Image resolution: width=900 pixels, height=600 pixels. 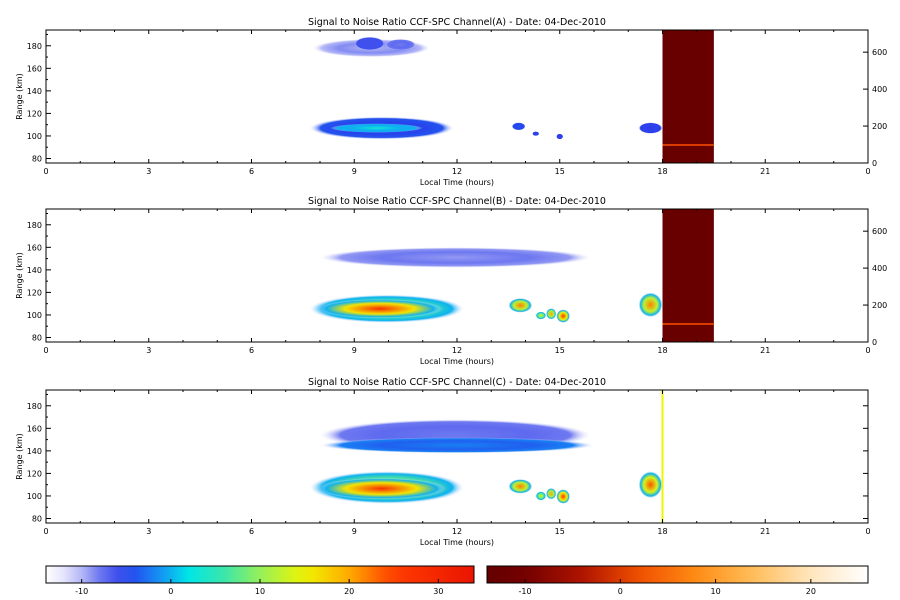 I want to click on colorbar-eej-ccf: -100102030EEJ/CCF (dB), so click(x=260, y=580).